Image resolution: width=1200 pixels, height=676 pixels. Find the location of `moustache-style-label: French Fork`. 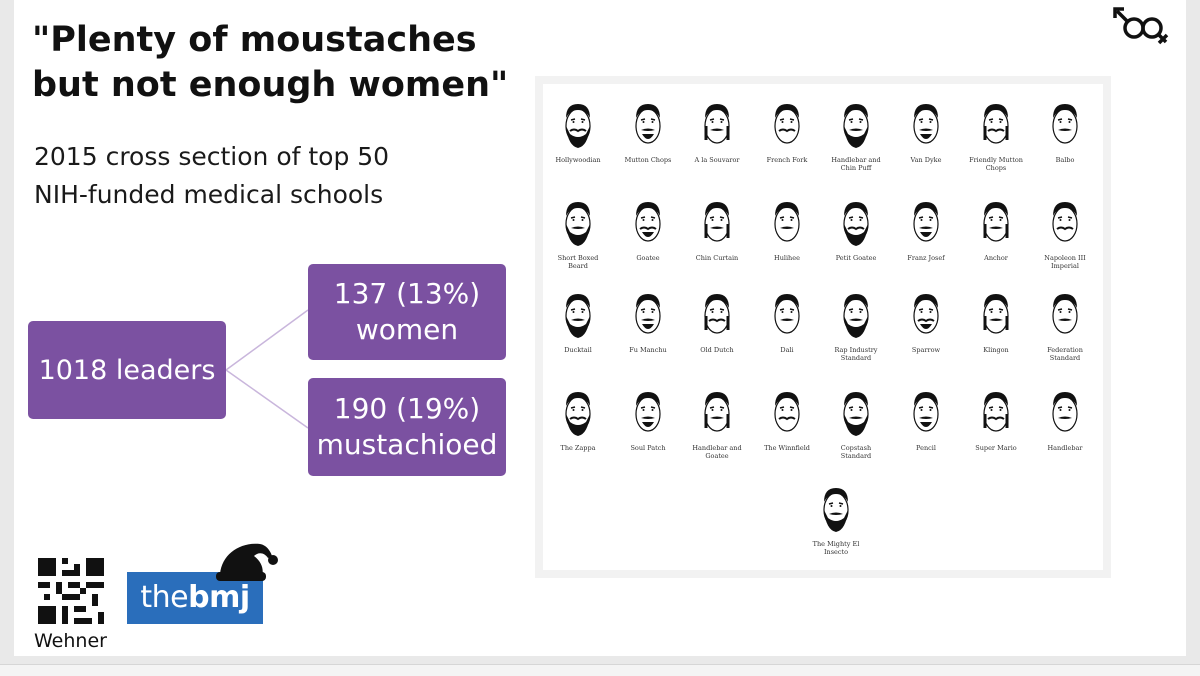

moustache-style-label: French Fork is located at coordinates (787, 160).